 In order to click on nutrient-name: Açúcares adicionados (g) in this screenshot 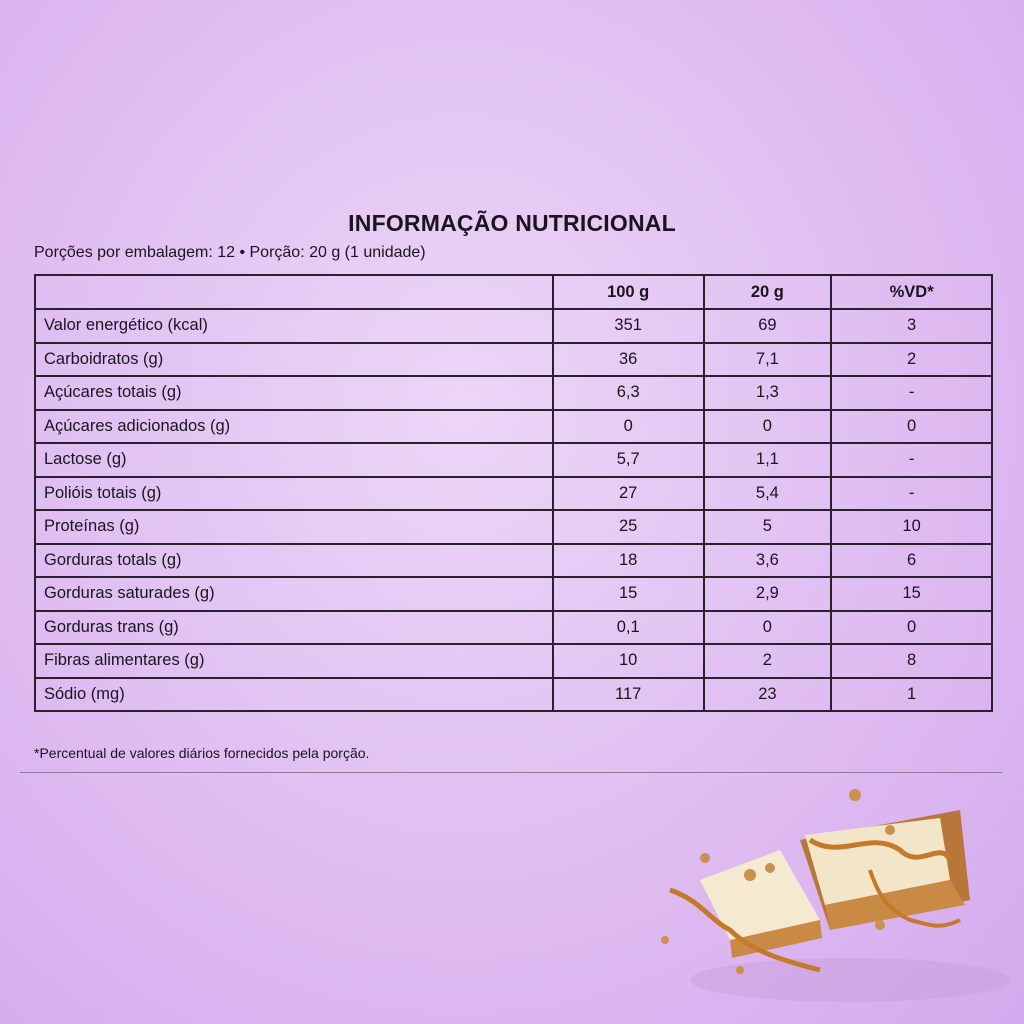, I will do `click(294, 426)`.